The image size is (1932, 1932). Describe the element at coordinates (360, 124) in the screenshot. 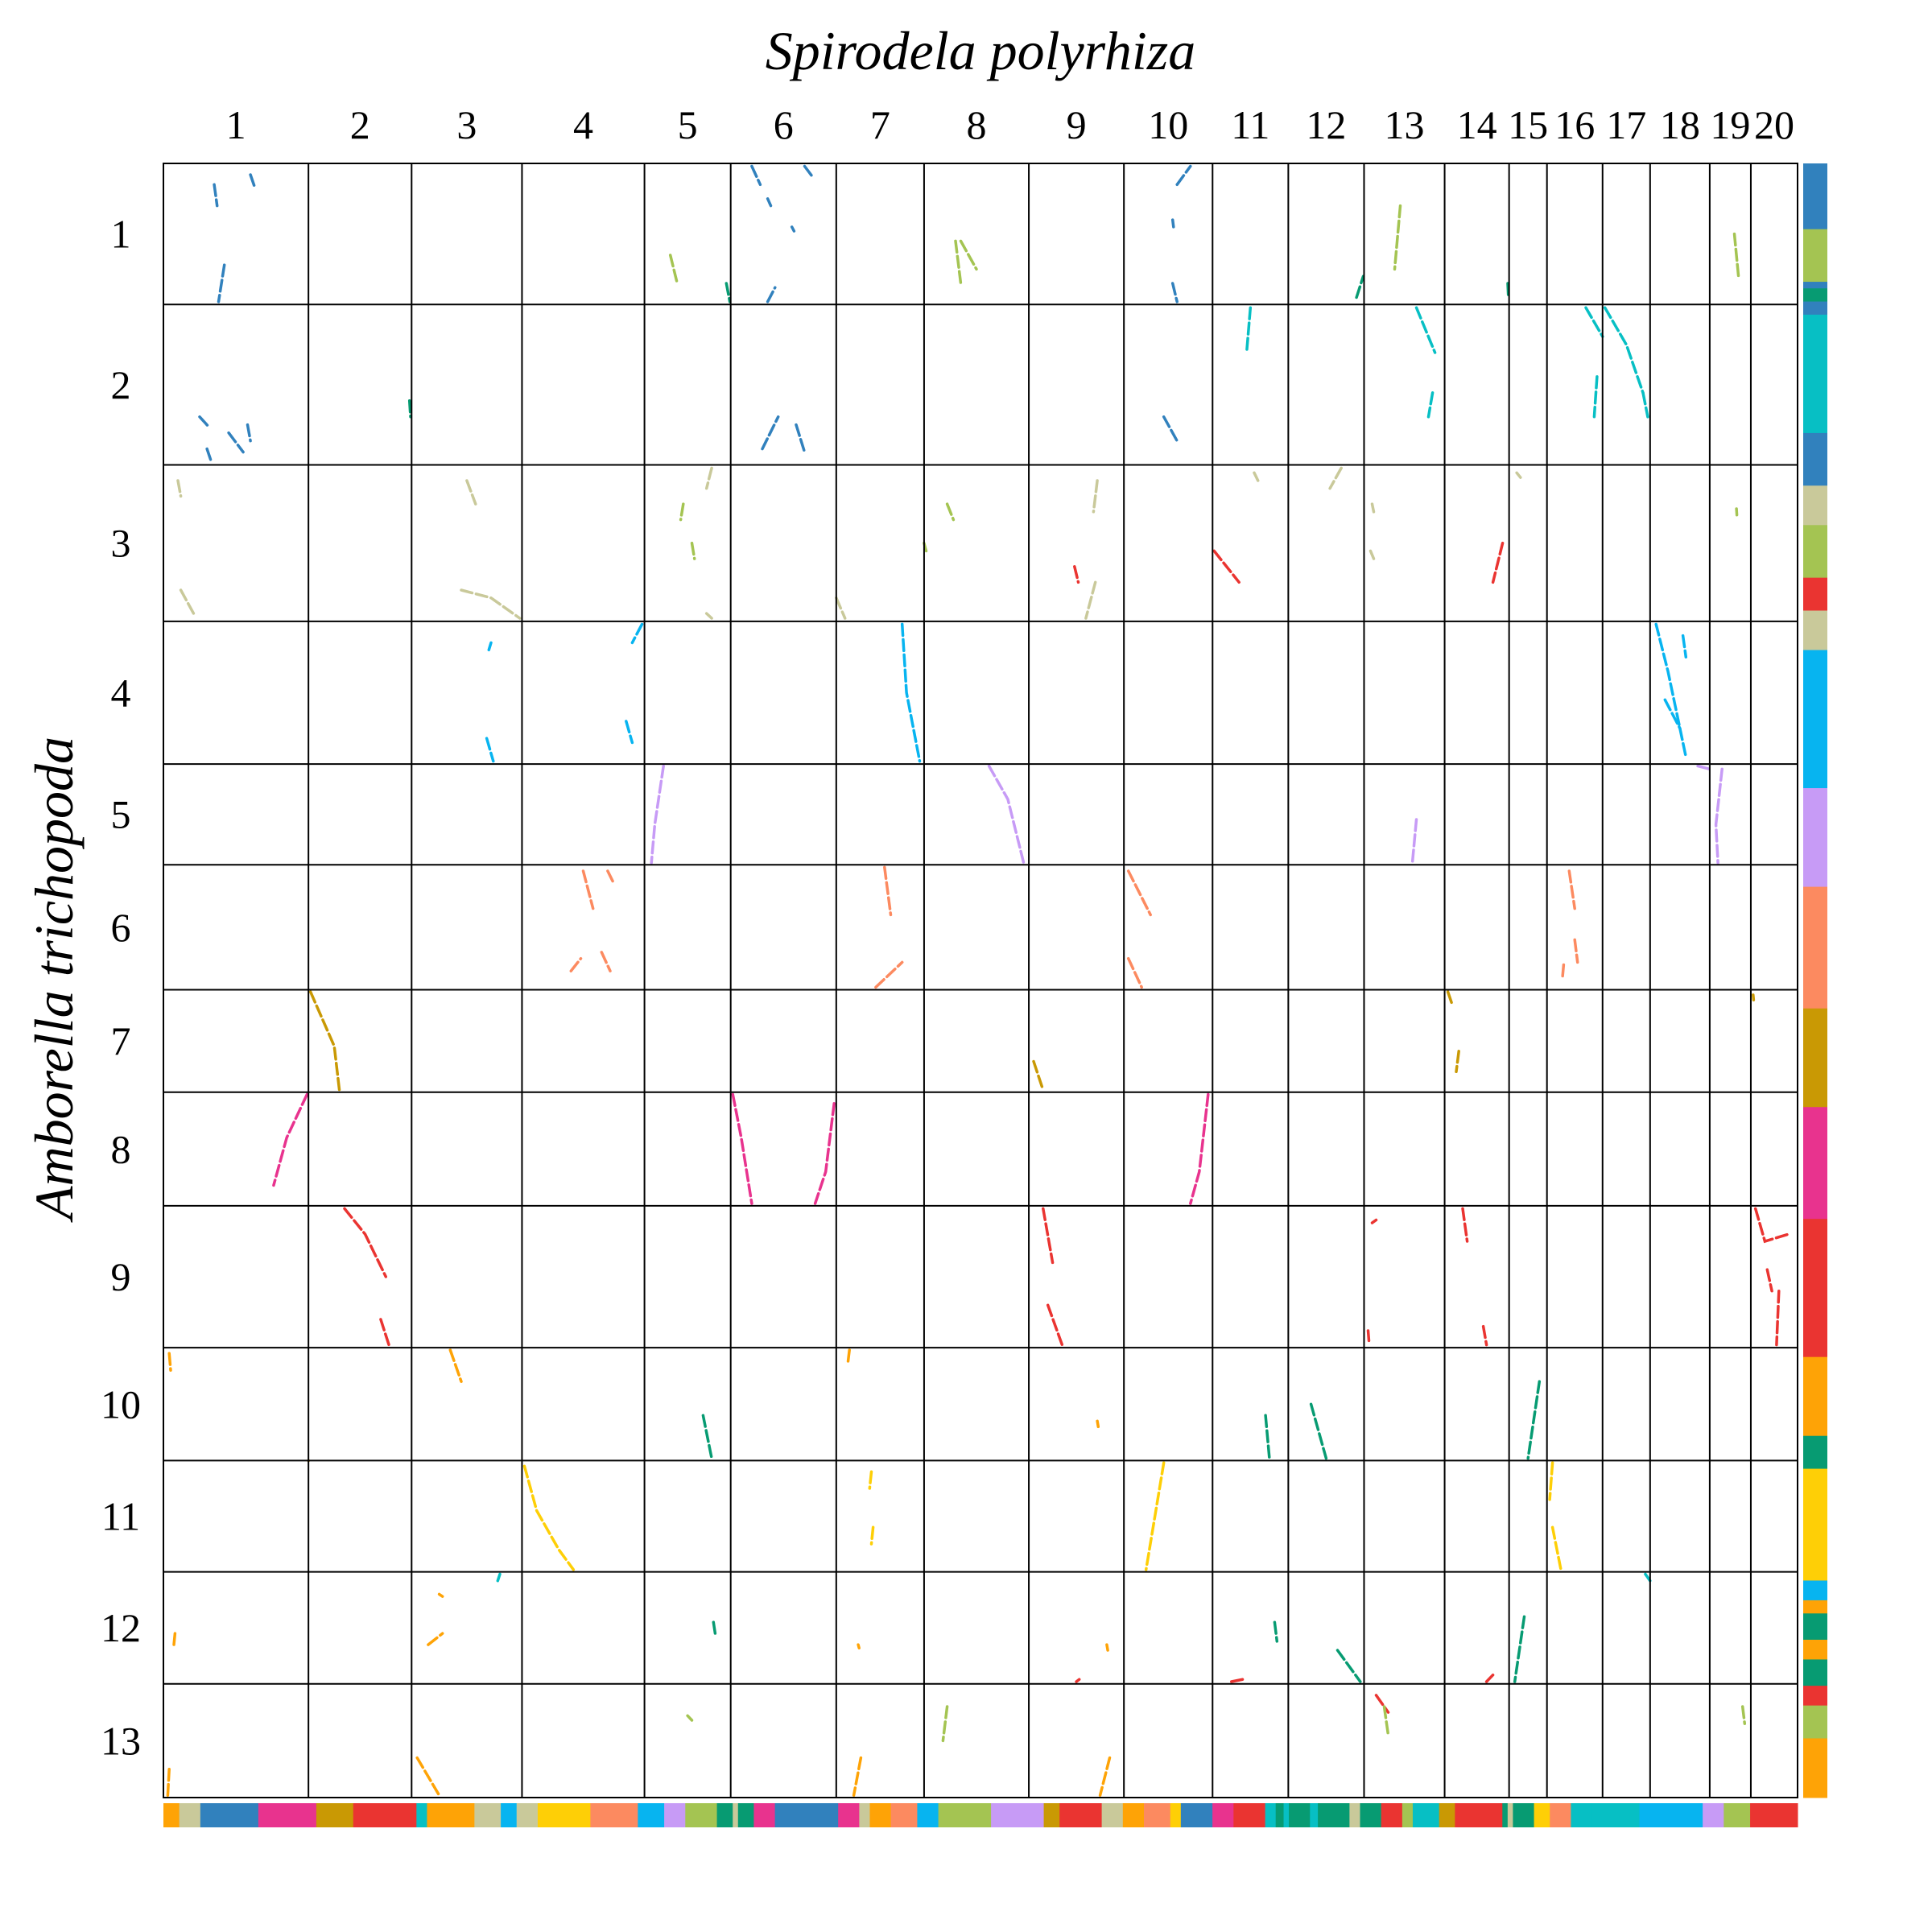

I see `x-chromosome-label: 2` at that location.